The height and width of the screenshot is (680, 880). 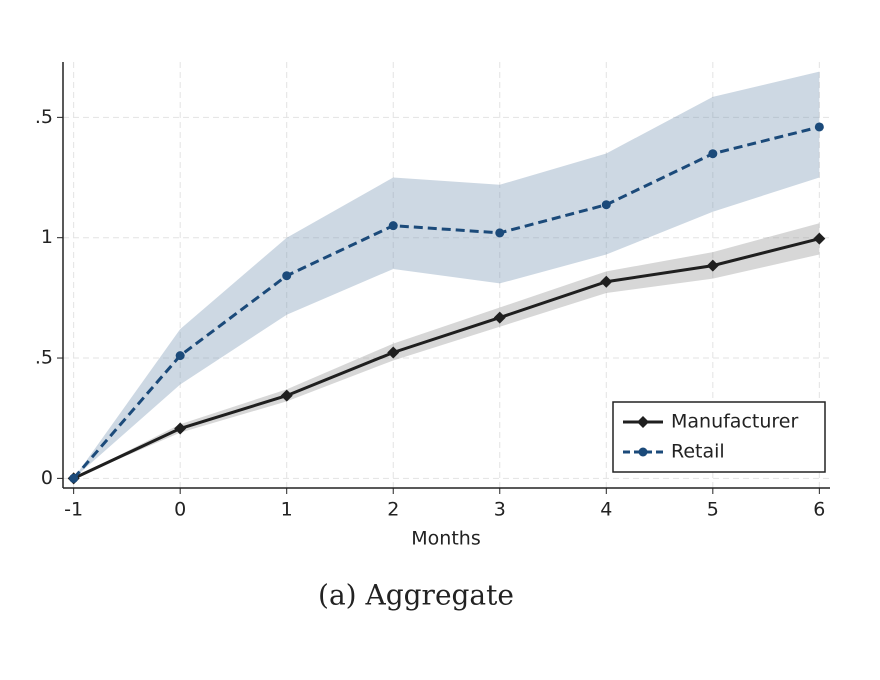 What do you see at coordinates (393, 510) in the screenshot?
I see `x-tick-label: 2` at bounding box center [393, 510].